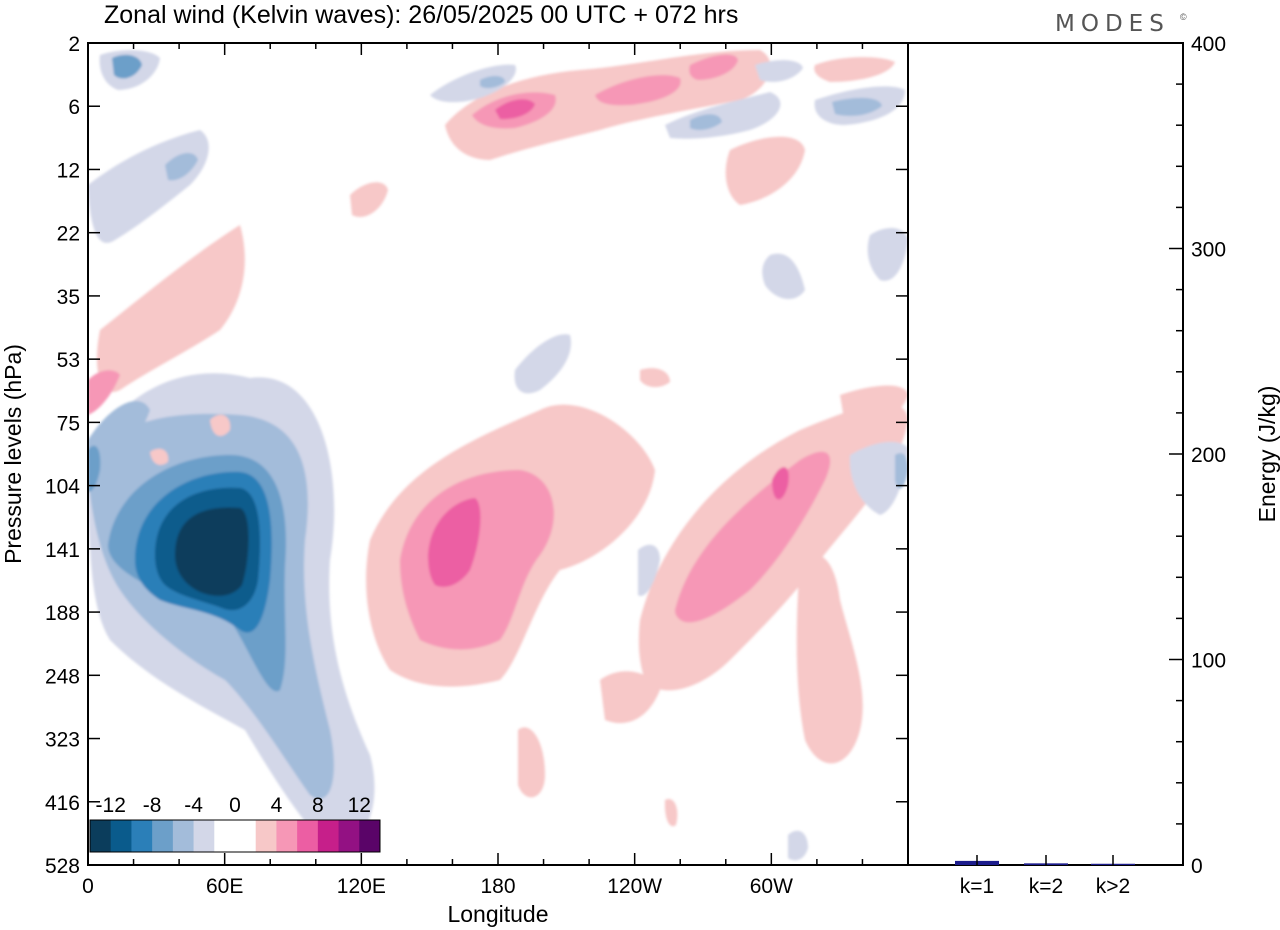 This screenshot has height=930, width=1280. I want to click on y-tick-label: 416, so click(62, 803).